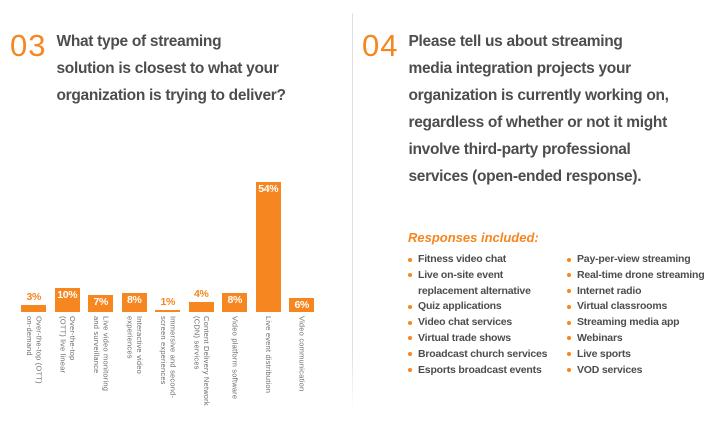 The width and height of the screenshot is (720, 424). I want to click on bar-cell: 8%, so click(235, 302).